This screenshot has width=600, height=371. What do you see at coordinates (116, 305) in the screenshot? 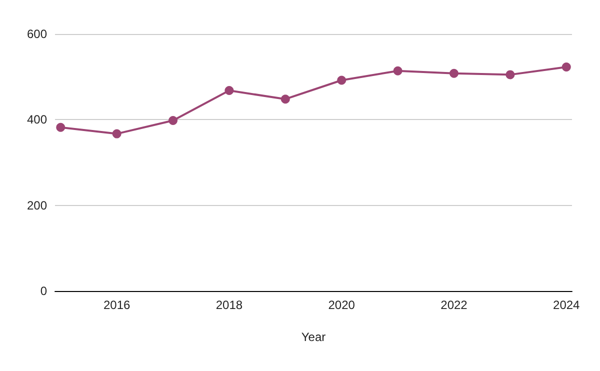
I see `x-tick-label: 2016` at bounding box center [116, 305].